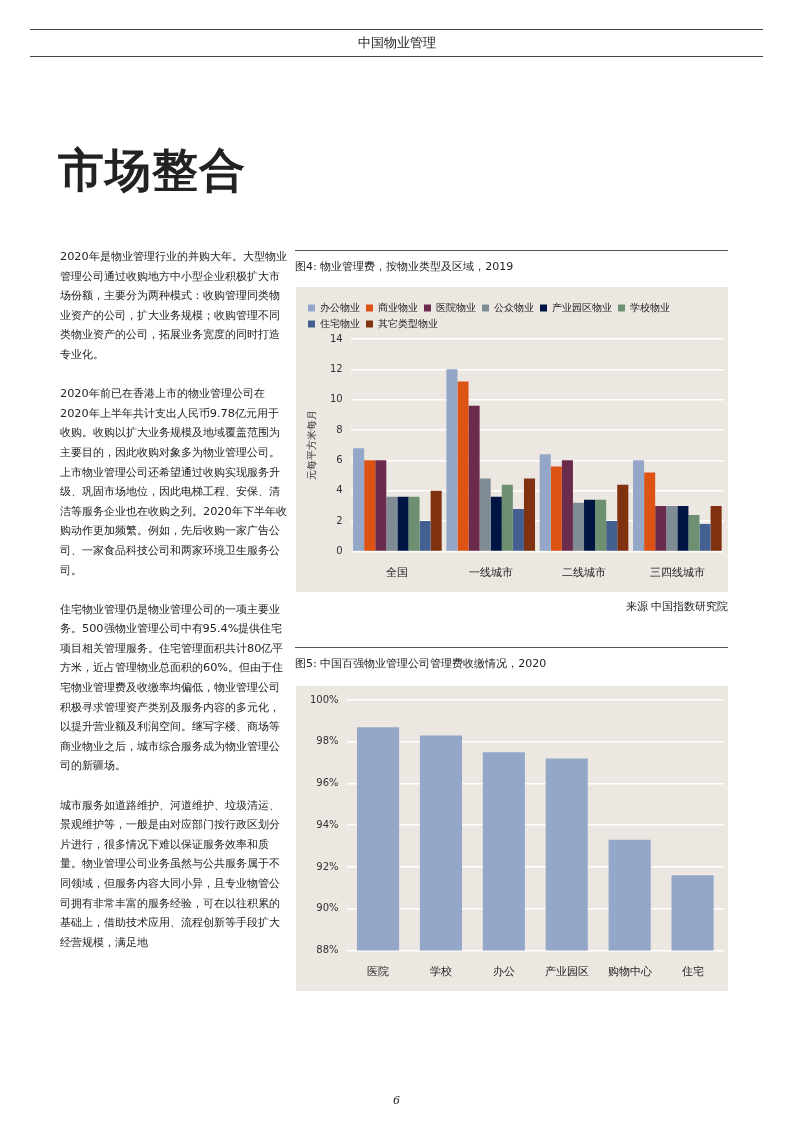 This screenshot has width=793, height=1122. I want to click on legend-label: 学校物业, so click(650, 307).